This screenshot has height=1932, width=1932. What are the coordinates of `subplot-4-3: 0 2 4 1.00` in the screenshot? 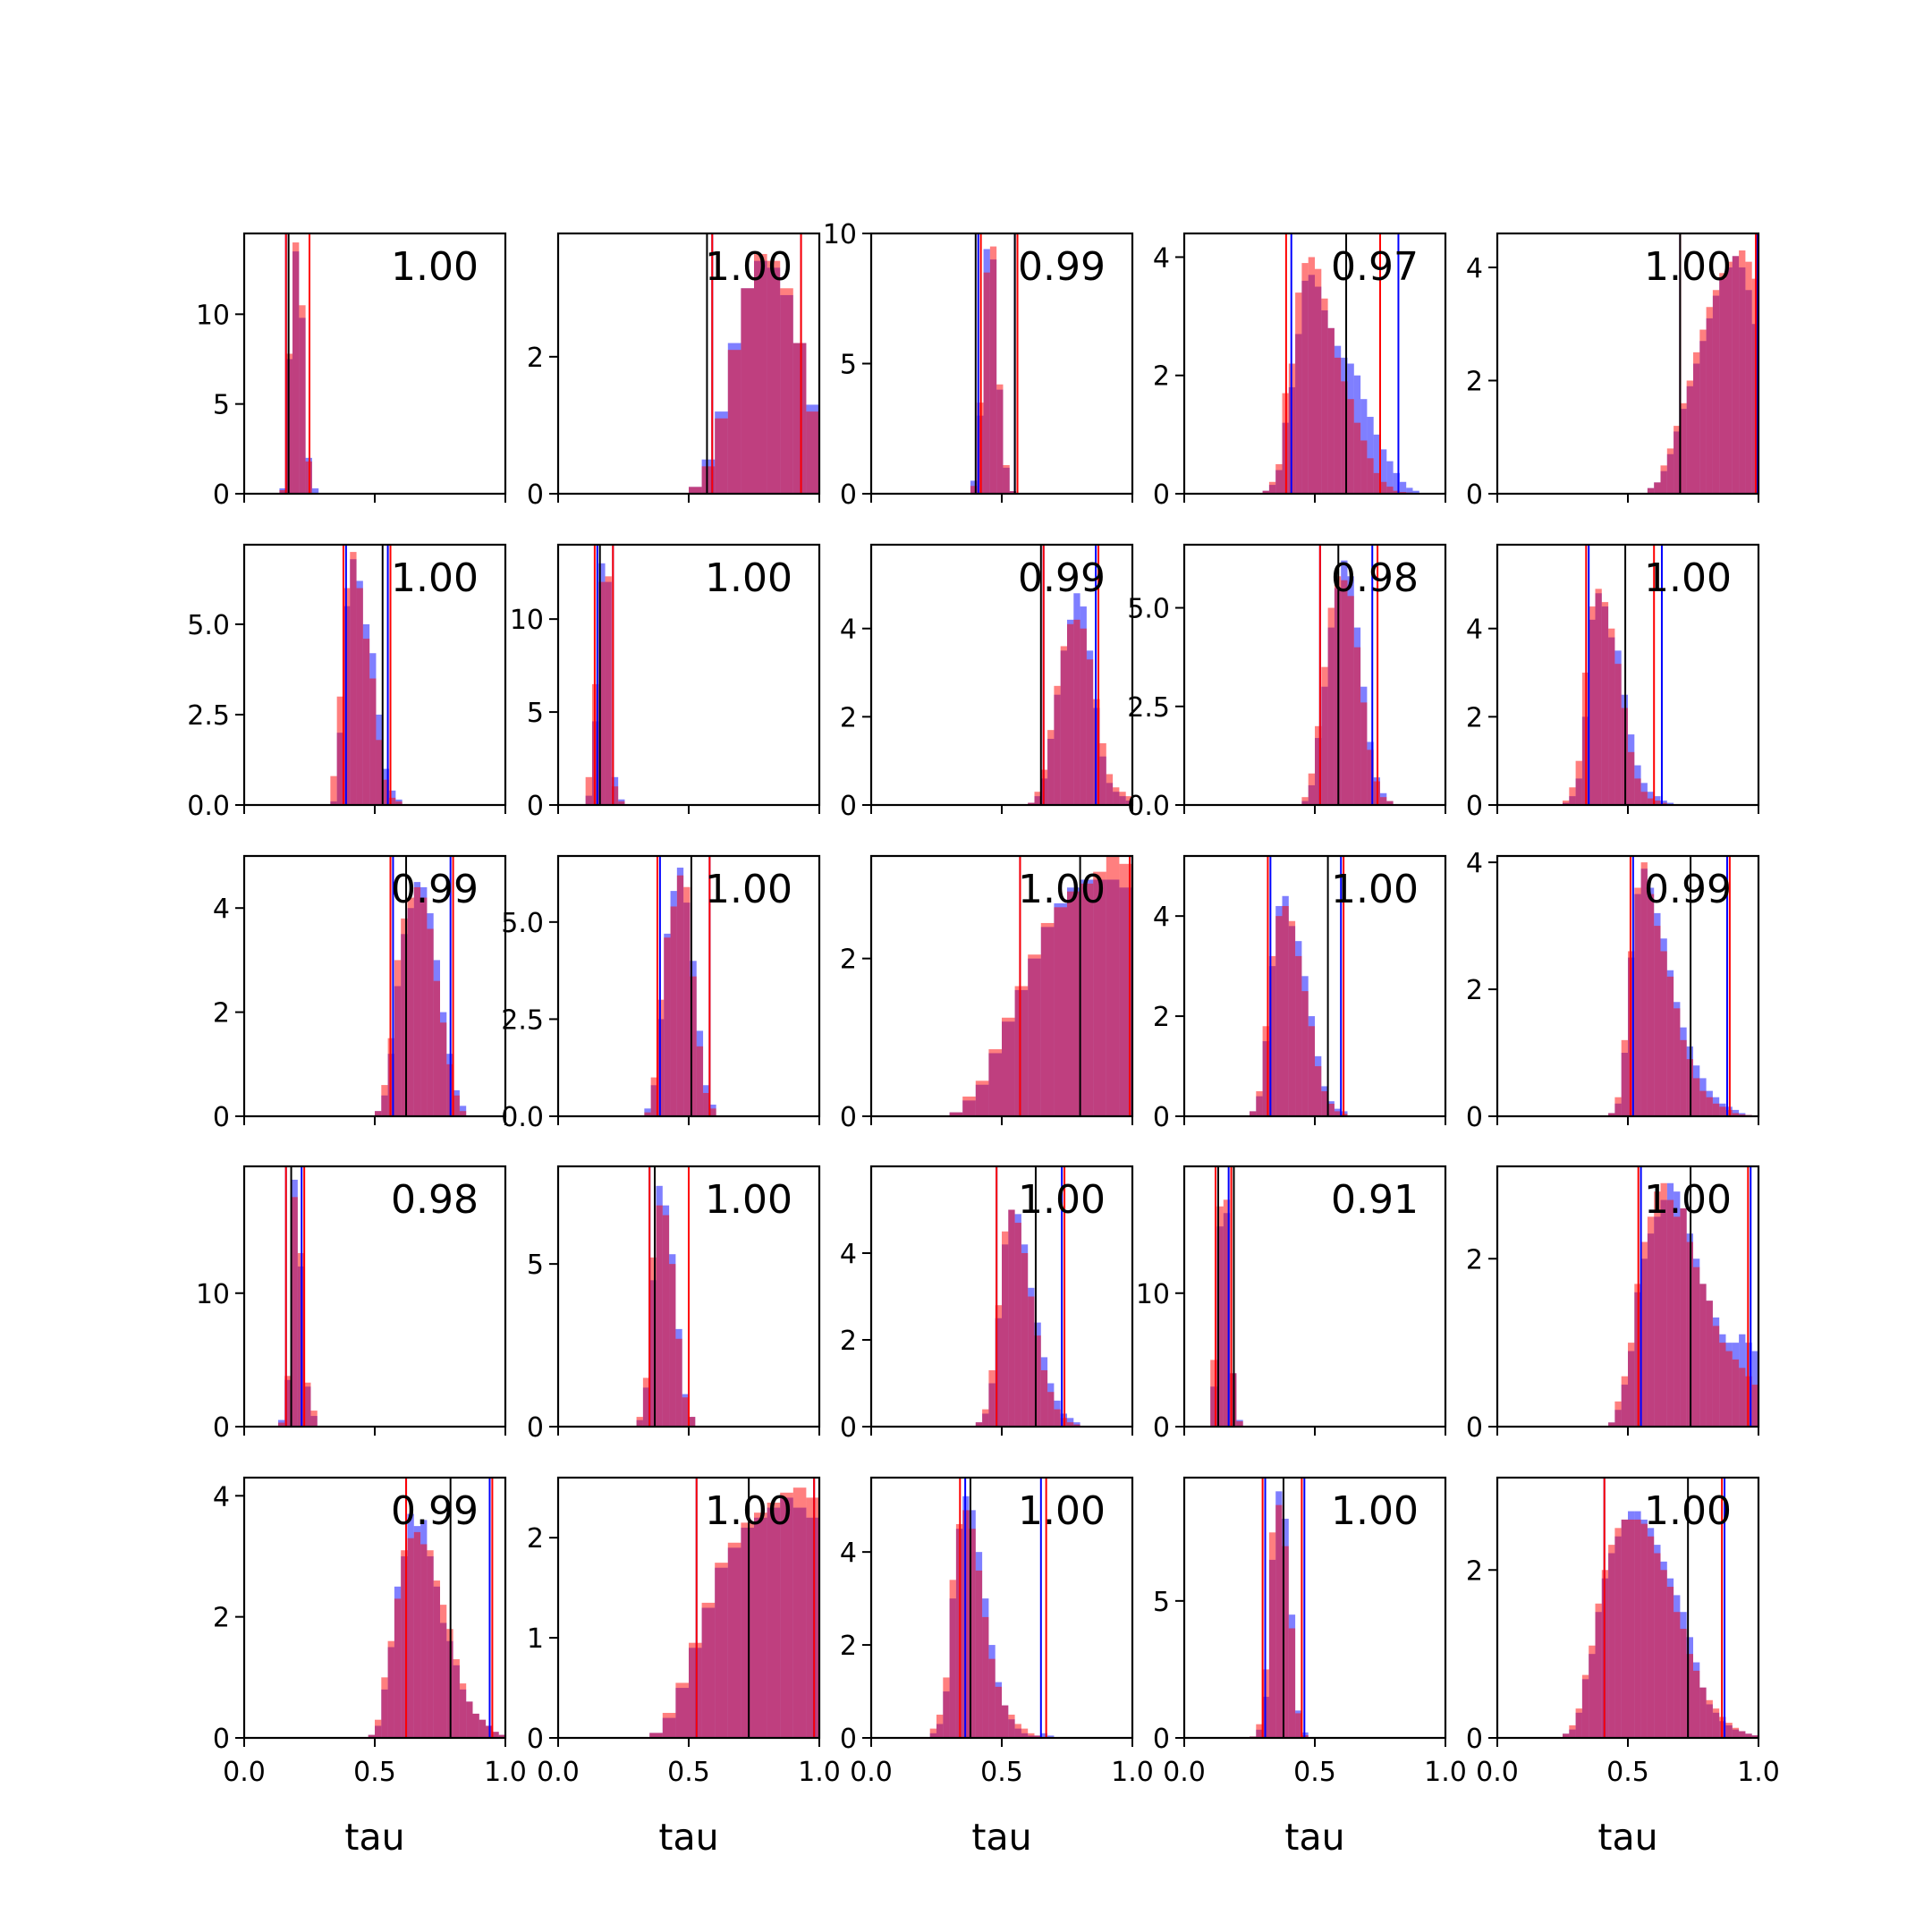 It's located at (987, 1304).